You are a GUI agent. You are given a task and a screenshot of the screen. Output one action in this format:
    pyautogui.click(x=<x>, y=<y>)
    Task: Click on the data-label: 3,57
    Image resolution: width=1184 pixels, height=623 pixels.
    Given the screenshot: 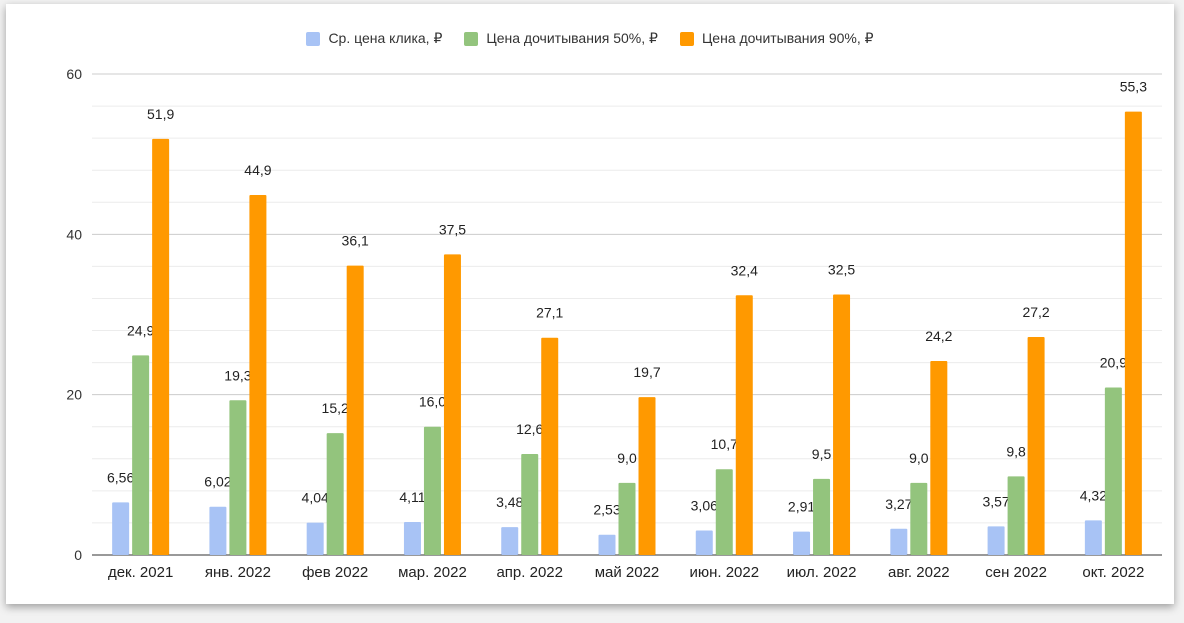 What is the action you would take?
    pyautogui.click(x=995, y=501)
    